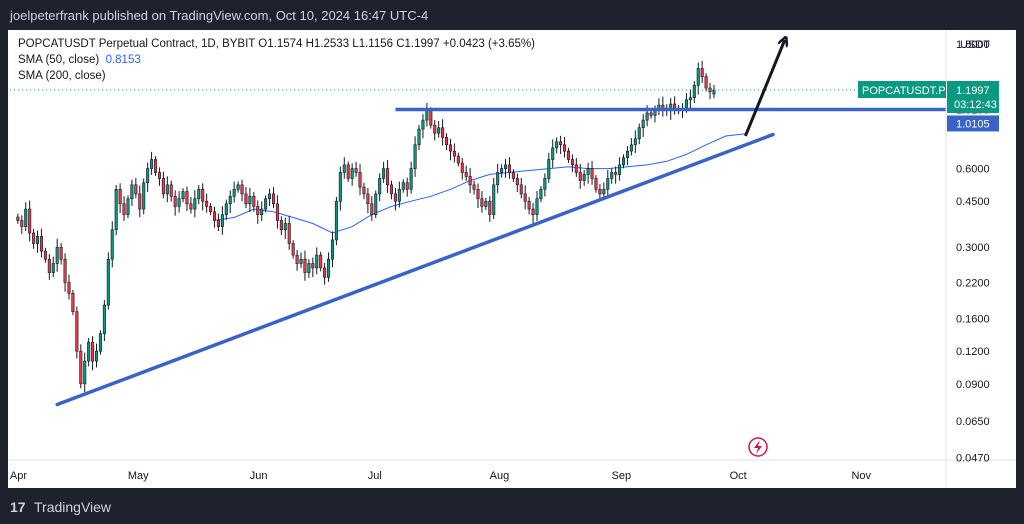 The width and height of the screenshot is (1024, 524). What do you see at coordinates (62, 76) in the screenshot?
I see `sma200-label: SMA (200, close)` at bounding box center [62, 76].